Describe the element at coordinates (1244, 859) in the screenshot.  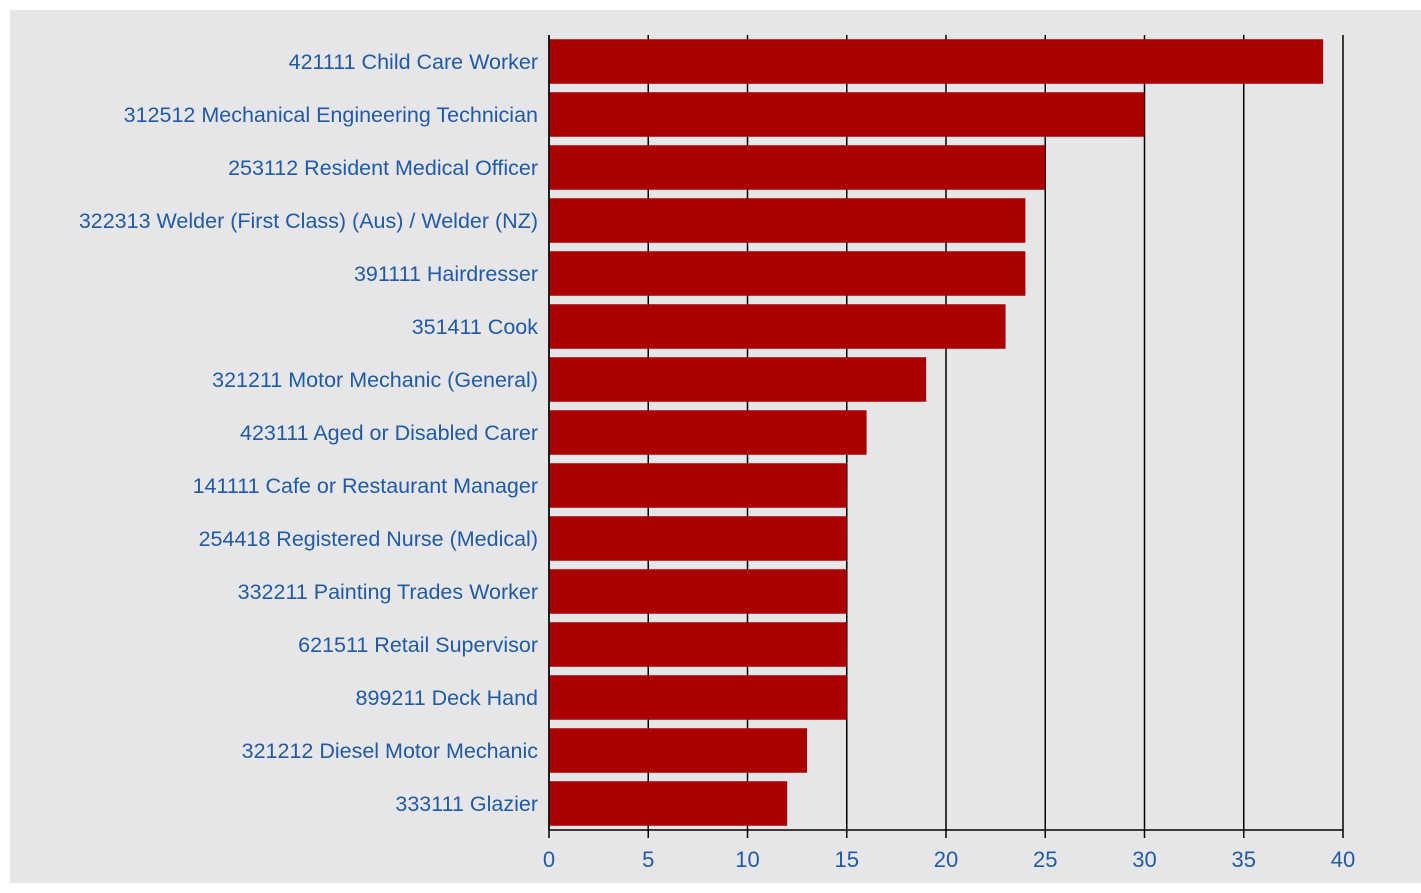
I see `x-tick-label: 35` at that location.